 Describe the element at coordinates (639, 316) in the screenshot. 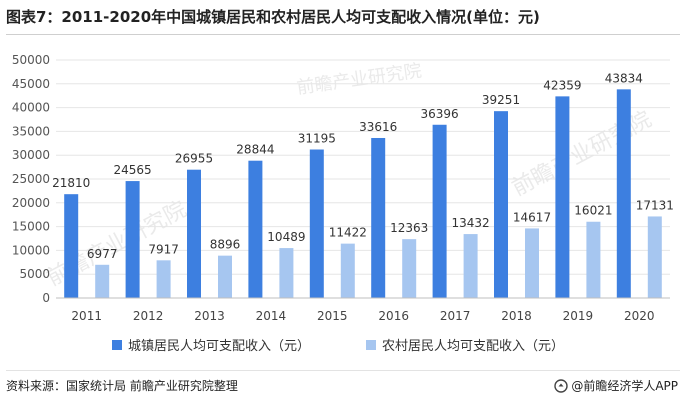

I see `x-tick-label: 2020` at that location.